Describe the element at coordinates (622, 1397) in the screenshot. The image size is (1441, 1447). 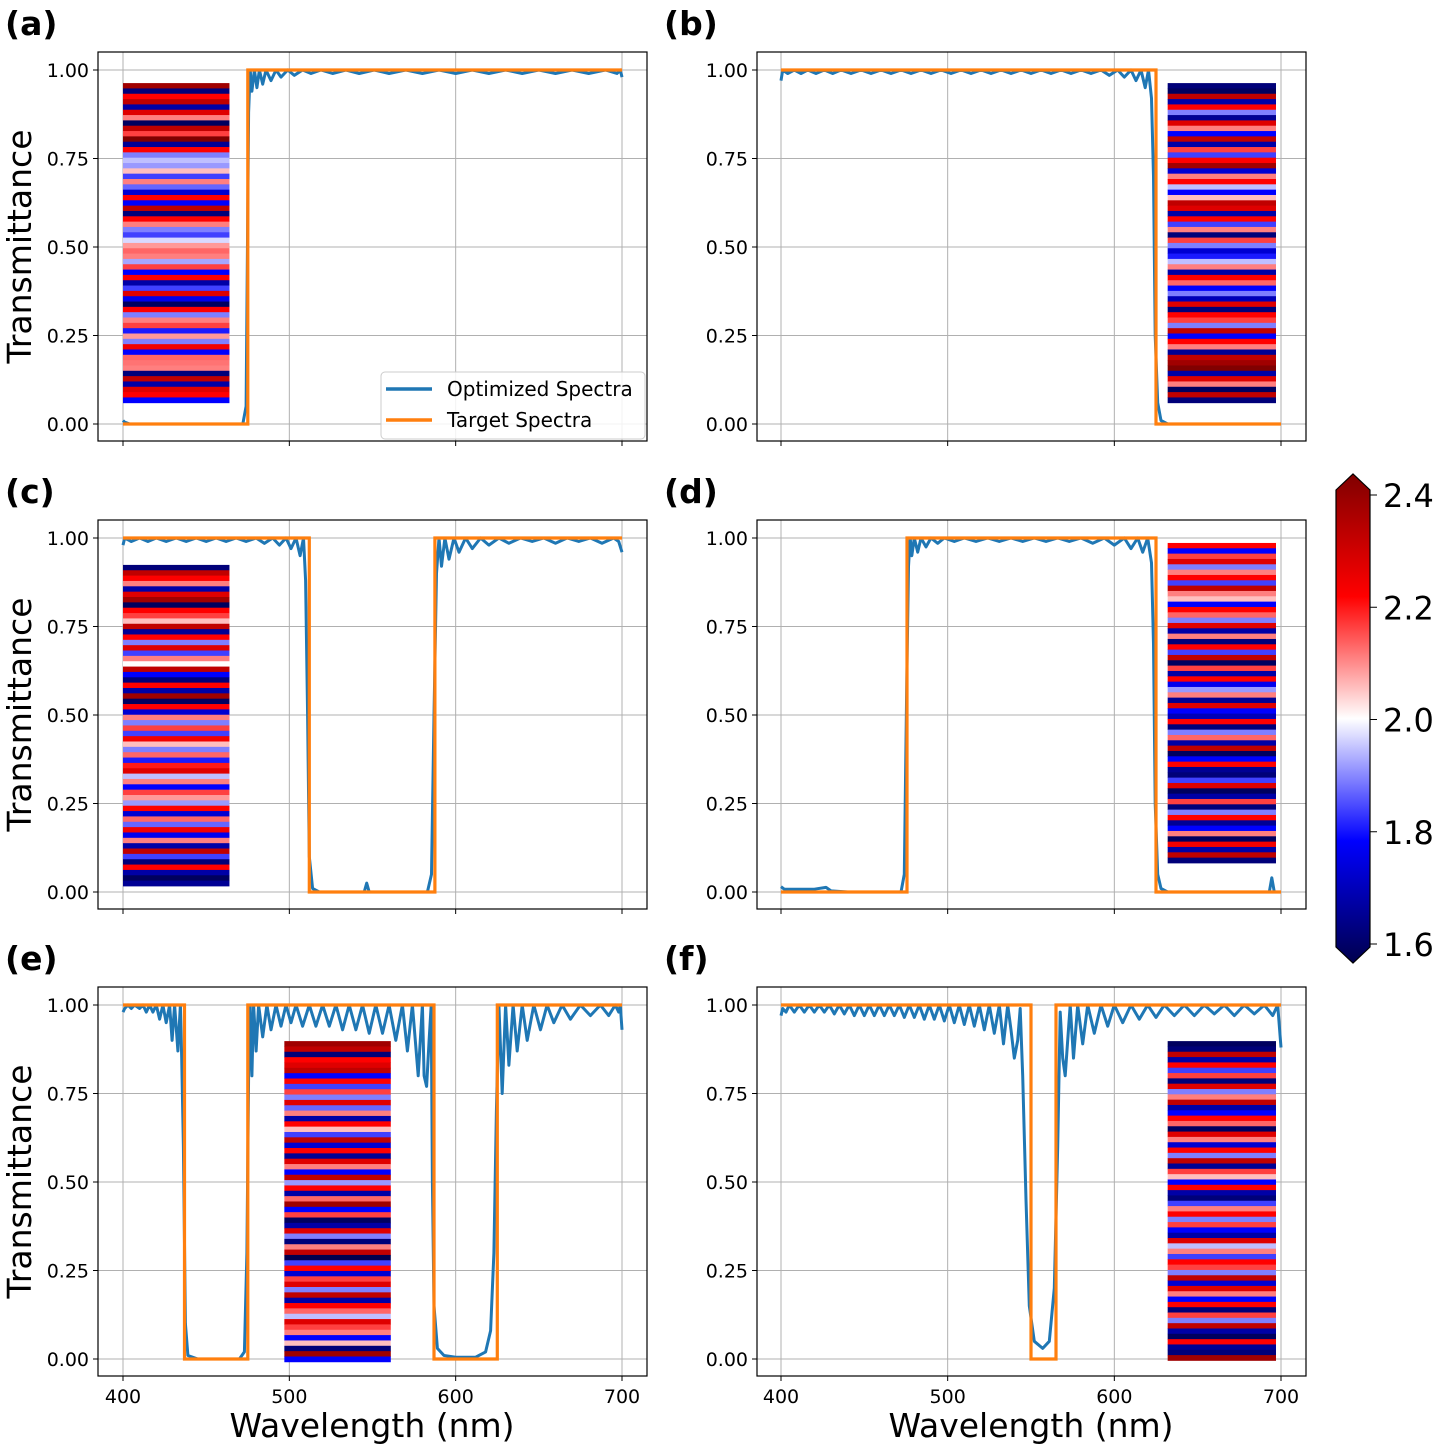
I see `x-tick-label: 700` at that location.